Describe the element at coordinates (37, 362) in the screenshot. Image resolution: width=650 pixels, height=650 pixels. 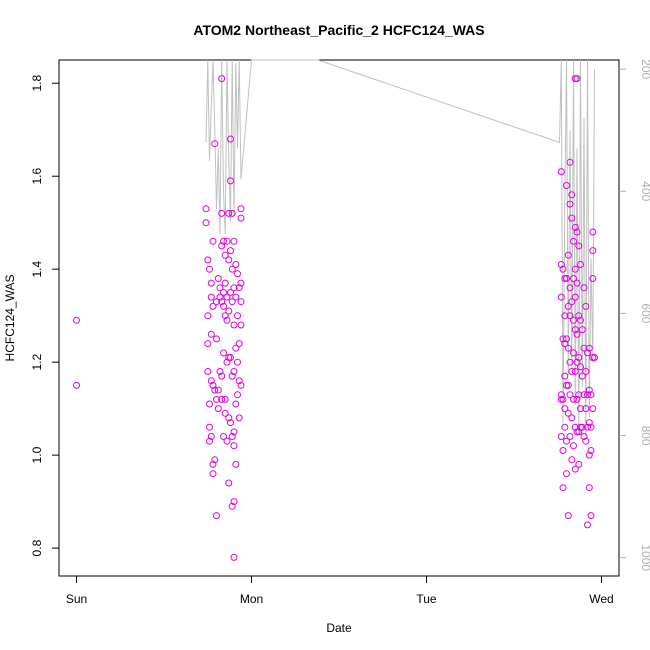
I see `y-tick-label: 1.2` at that location.